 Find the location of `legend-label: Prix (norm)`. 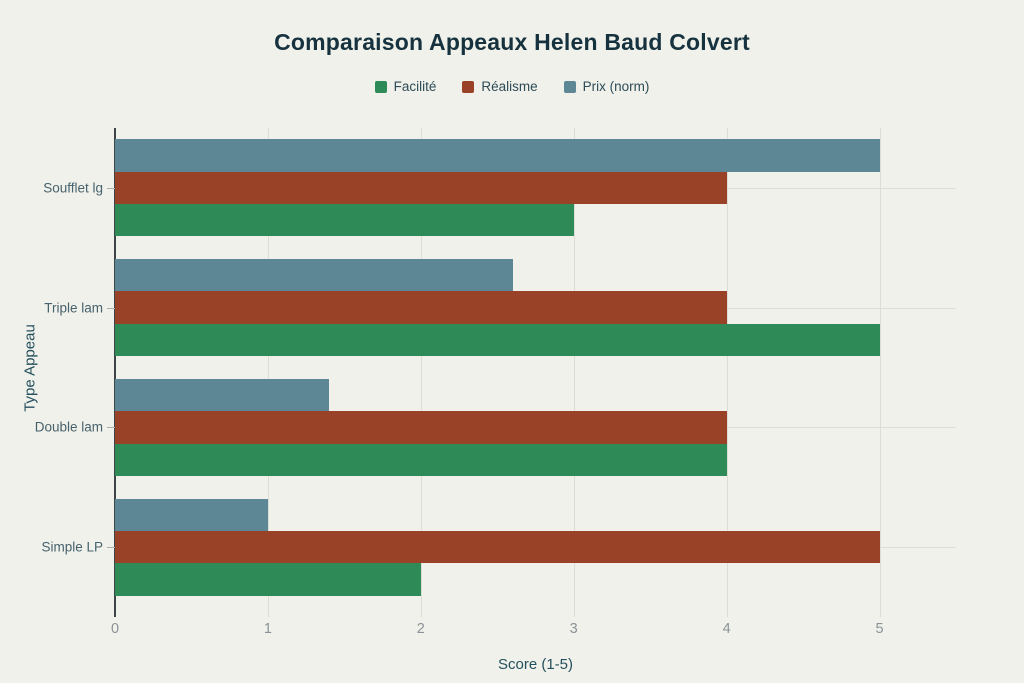

legend-label: Prix (norm) is located at coordinates (616, 86).